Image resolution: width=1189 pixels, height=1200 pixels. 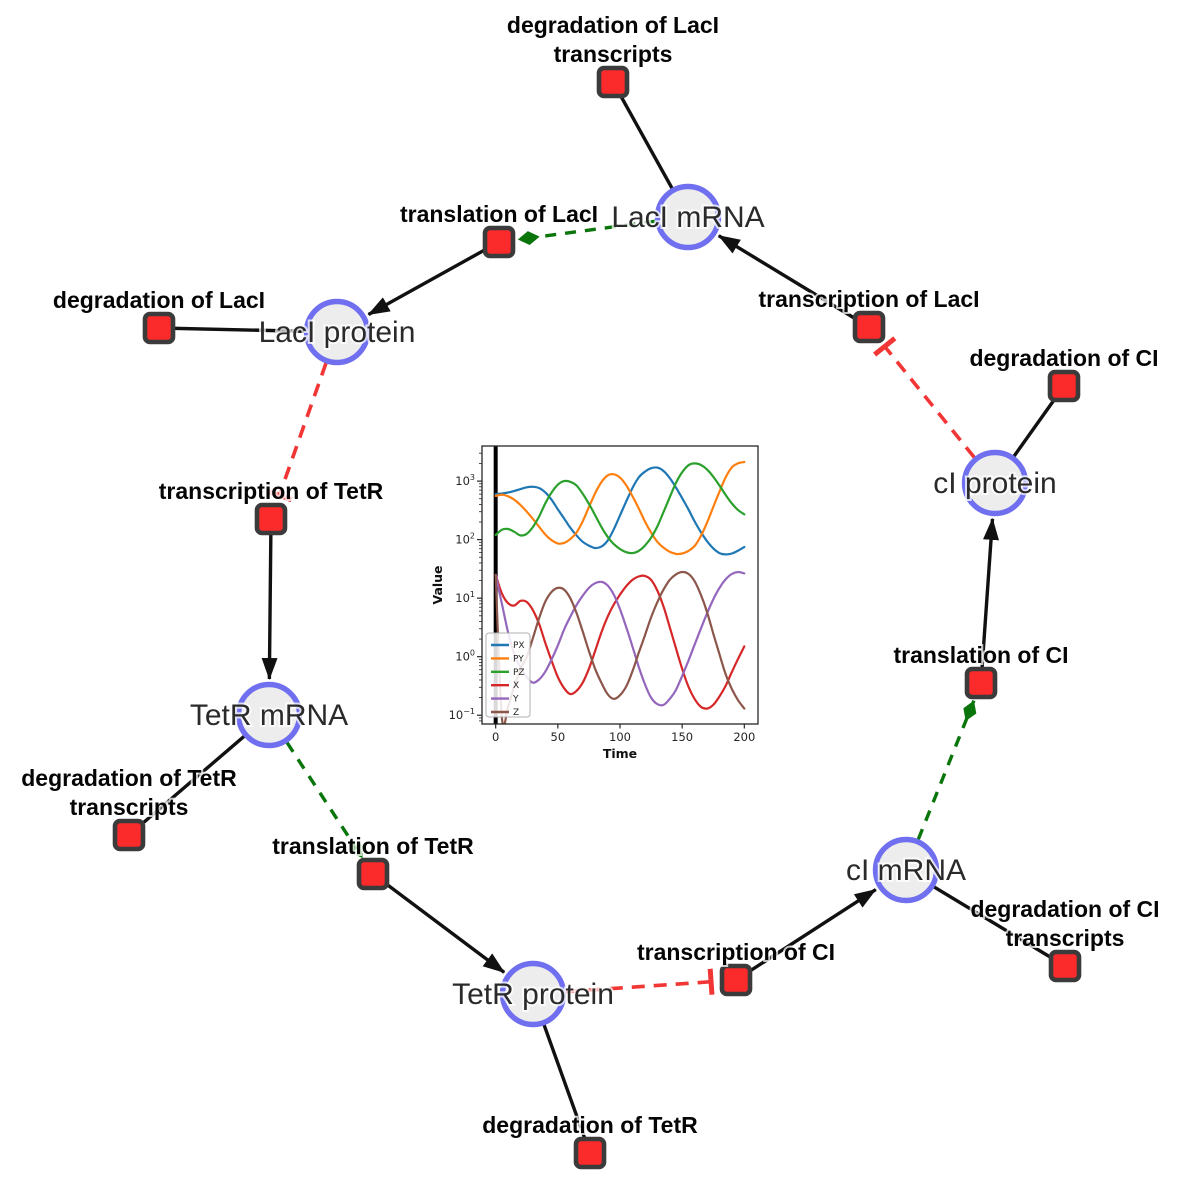 I want to click on series-line-py, so click(x=620, y=508).